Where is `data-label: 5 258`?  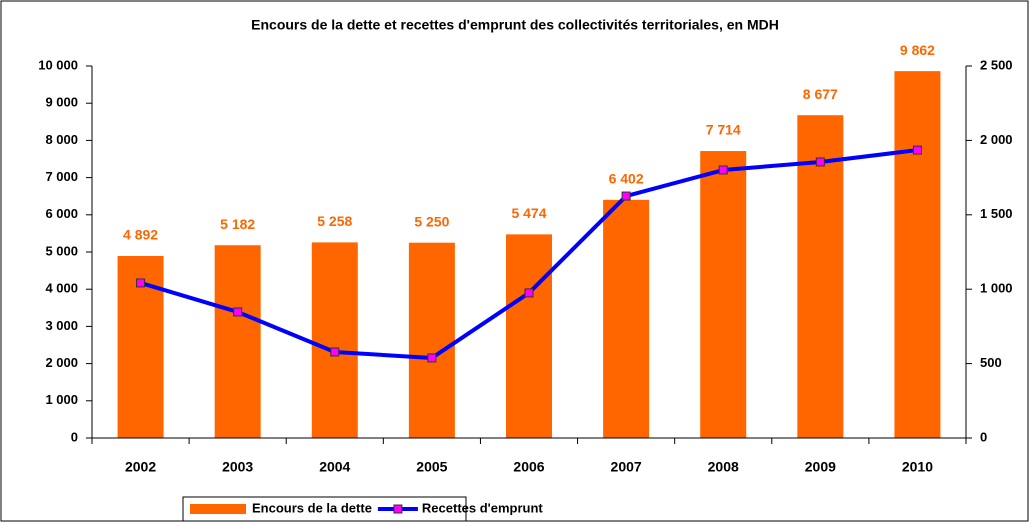
data-label: 5 258 is located at coordinates (334, 221).